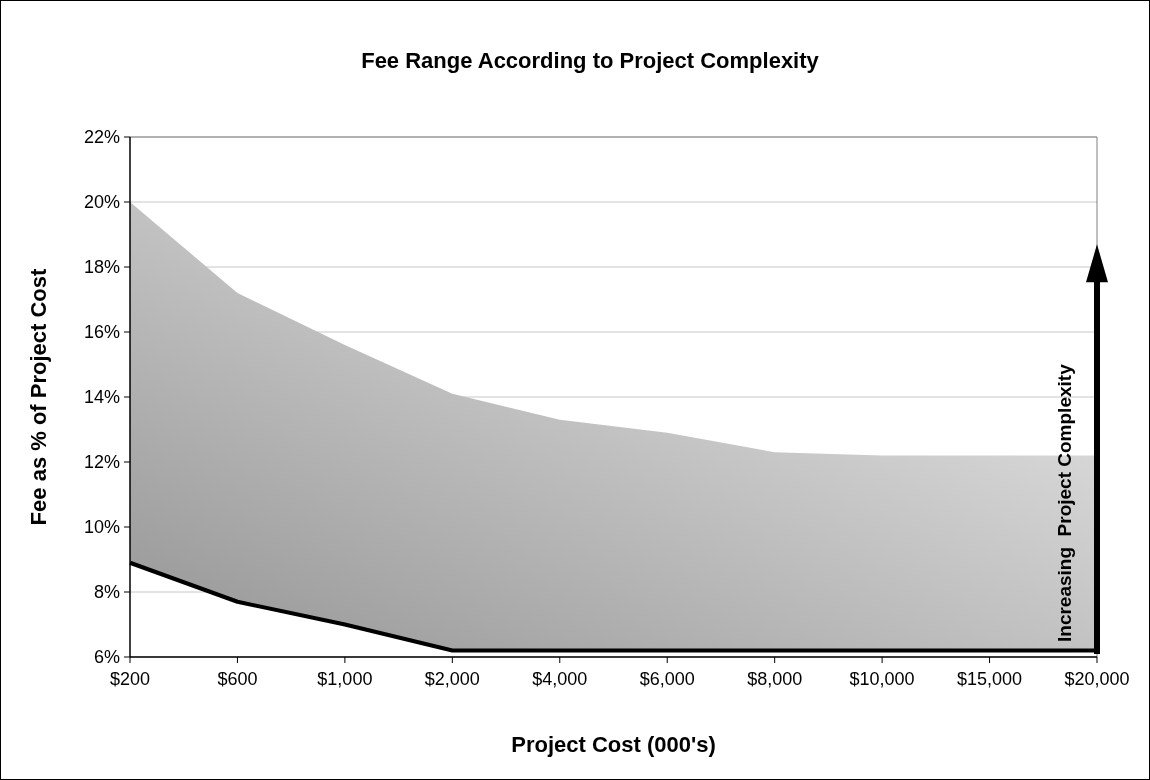 The height and width of the screenshot is (780, 1150). Describe the element at coordinates (106, 592) in the screenshot. I see `y-tick-label: 8%` at that location.